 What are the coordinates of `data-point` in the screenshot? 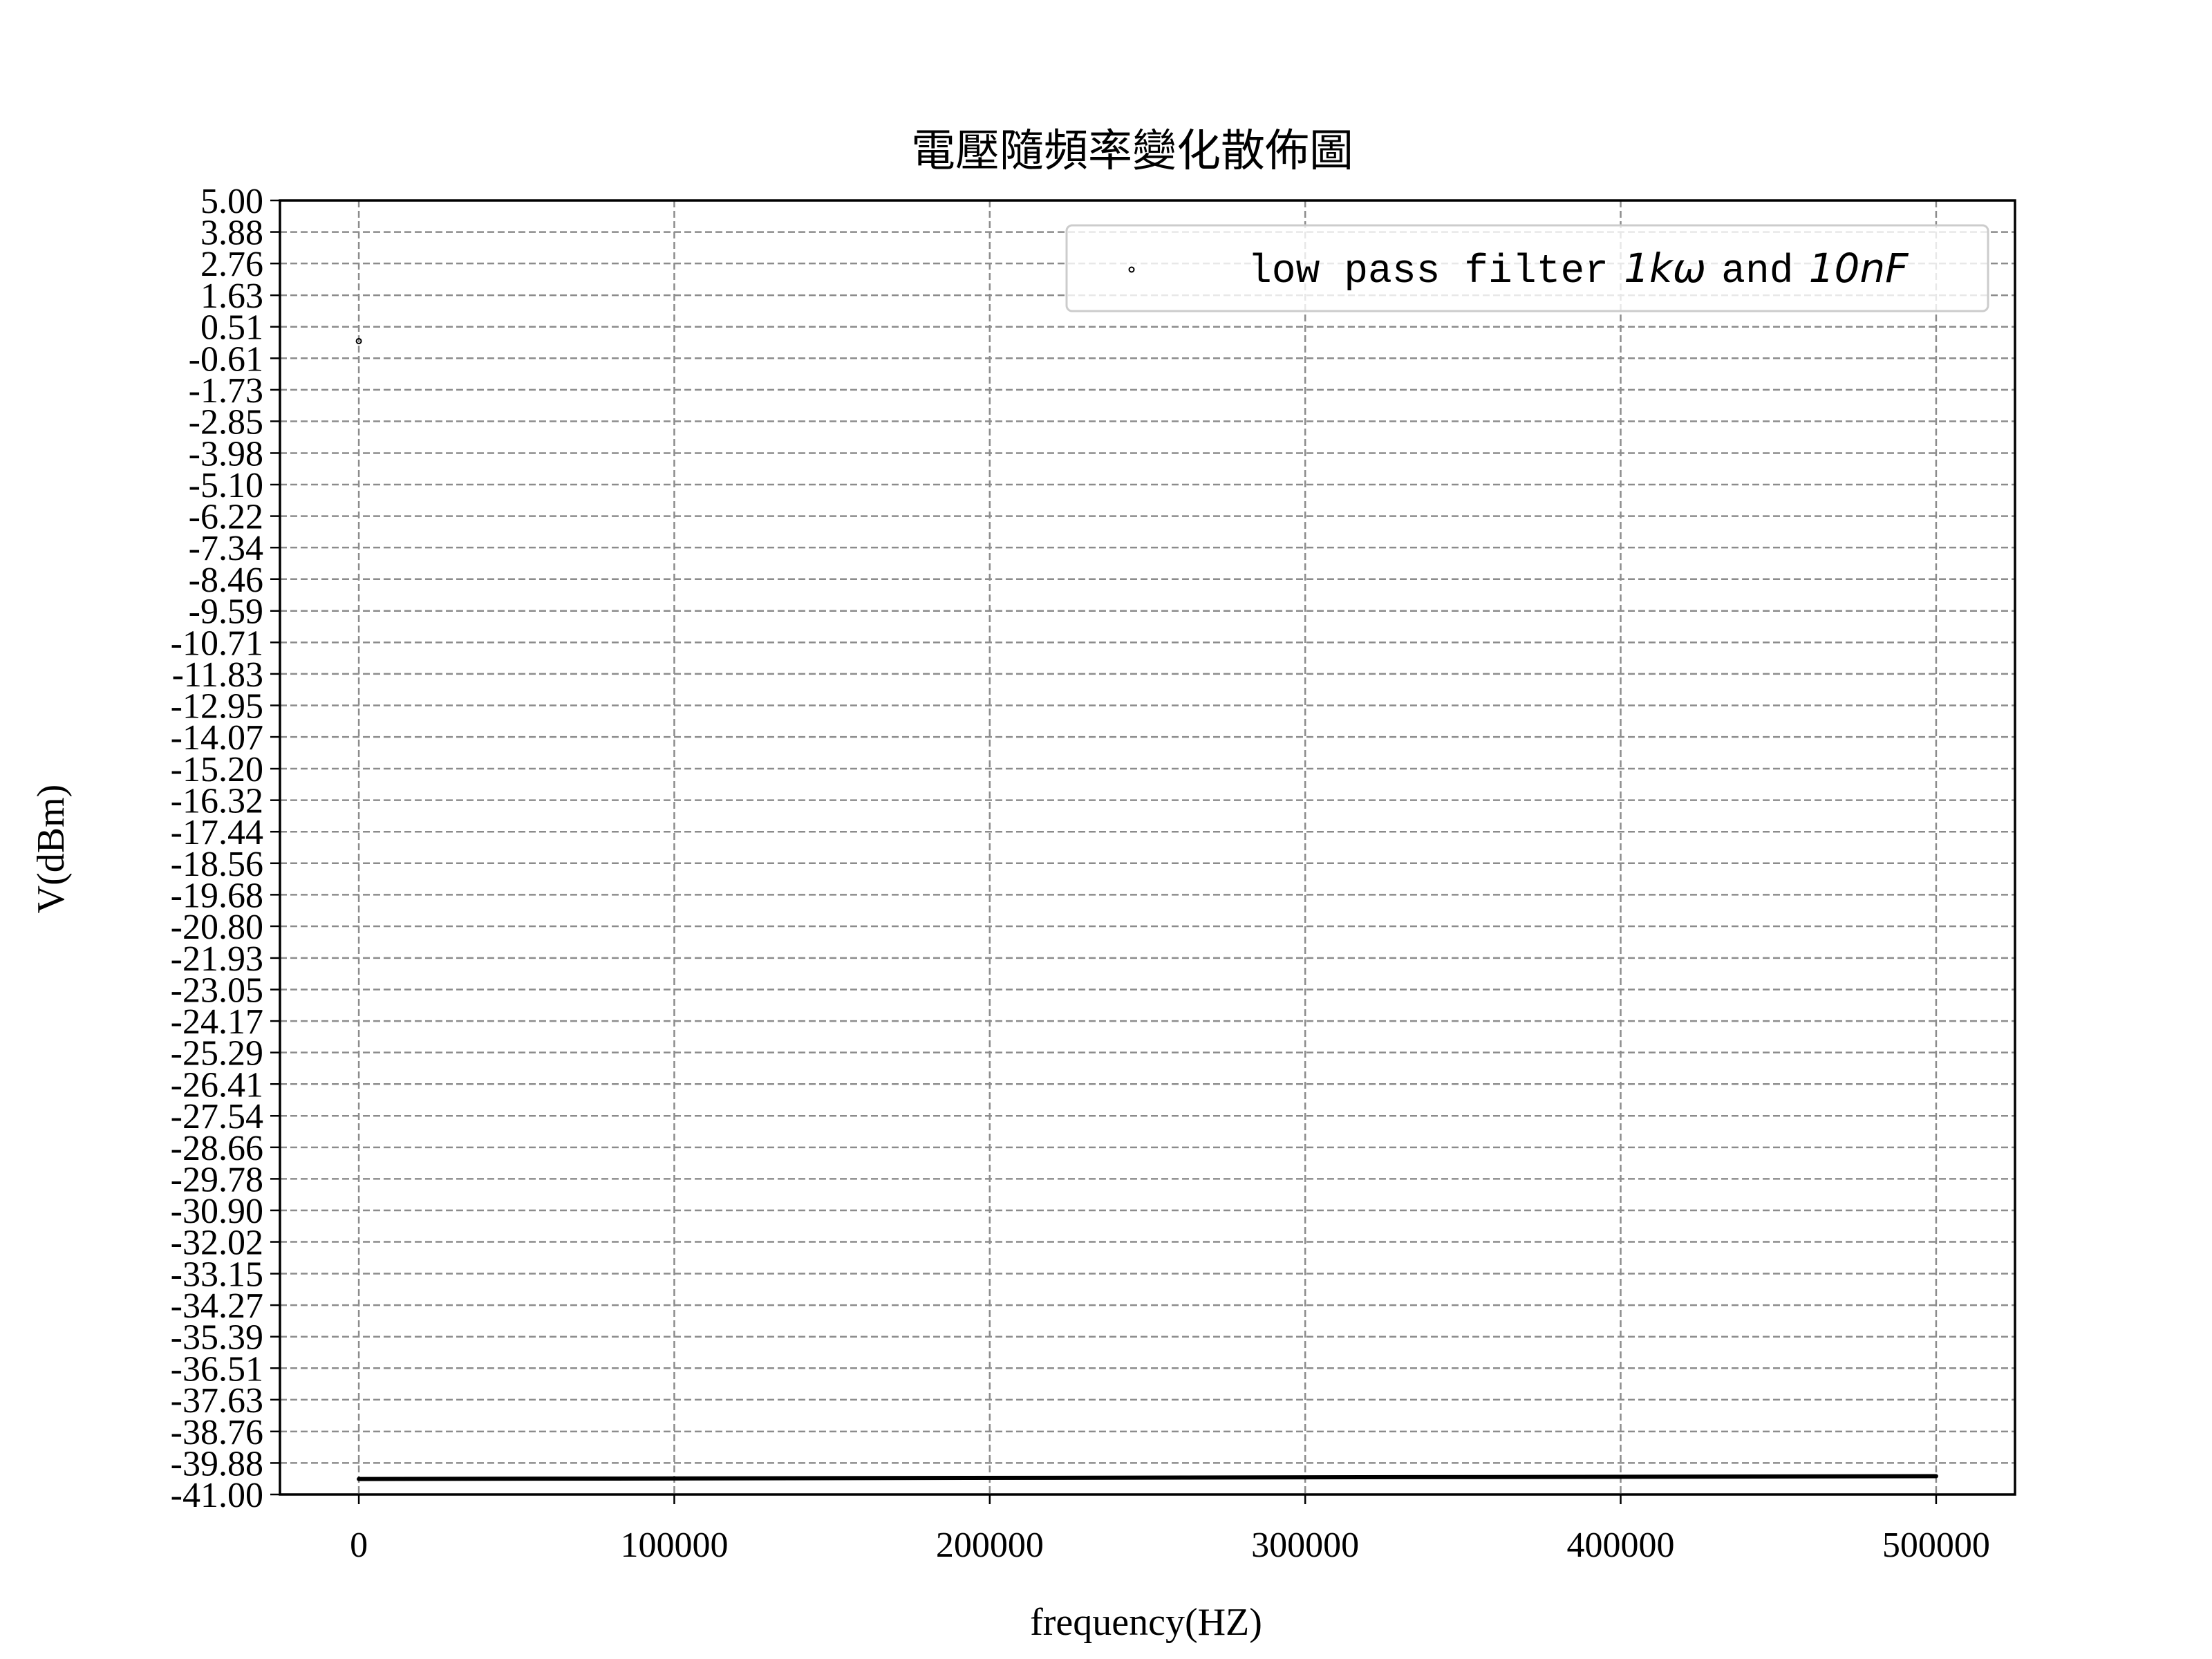 It's located at (358, 340).